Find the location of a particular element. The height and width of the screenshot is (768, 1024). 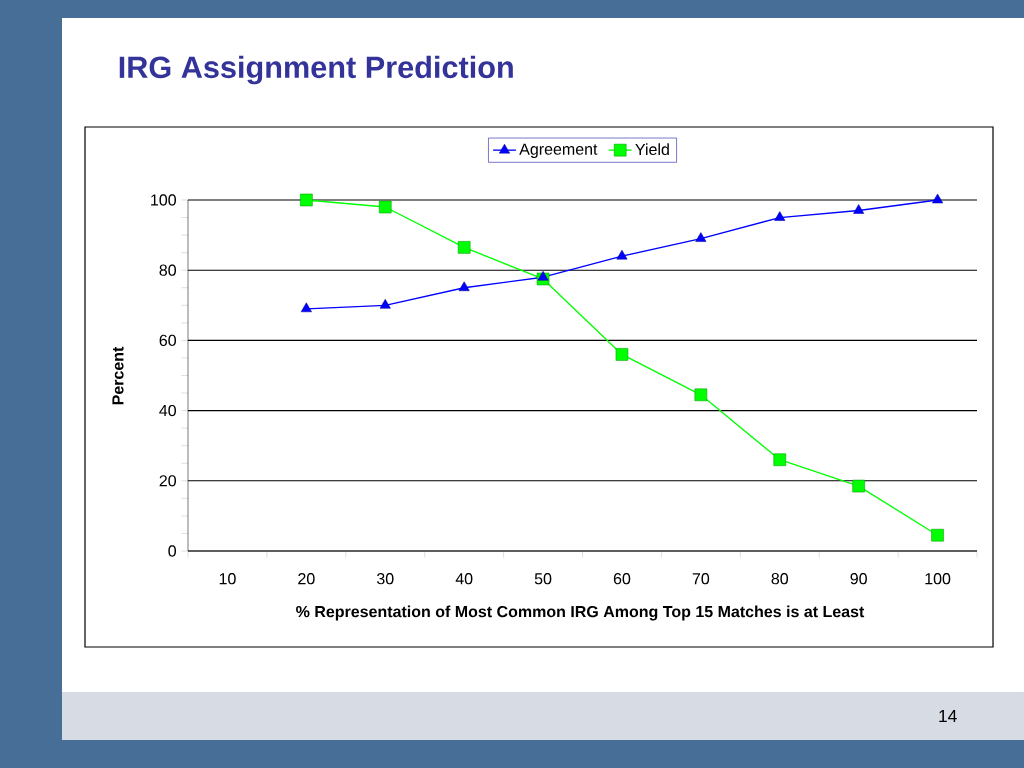

y-tick-label: 80 is located at coordinates (168, 270).